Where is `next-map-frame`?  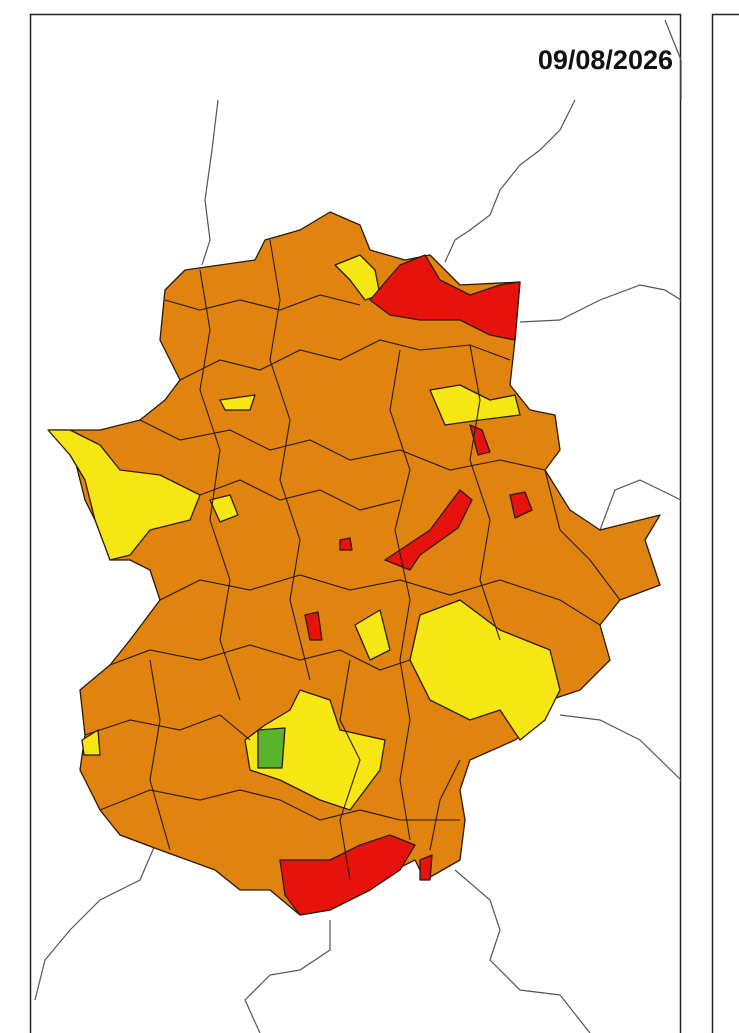 next-map-frame is located at coordinates (725, 523).